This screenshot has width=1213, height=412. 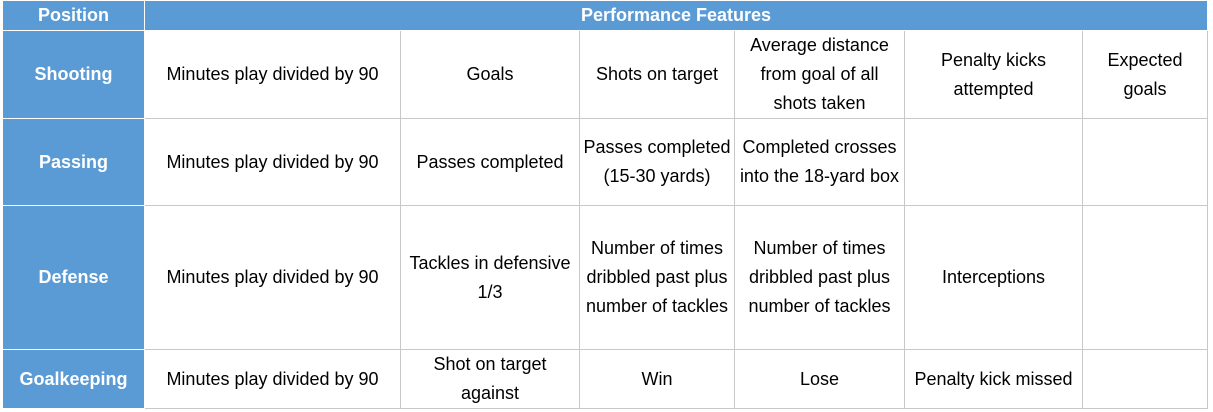 What do you see at coordinates (73, 15) in the screenshot?
I see `position-header: Position` at bounding box center [73, 15].